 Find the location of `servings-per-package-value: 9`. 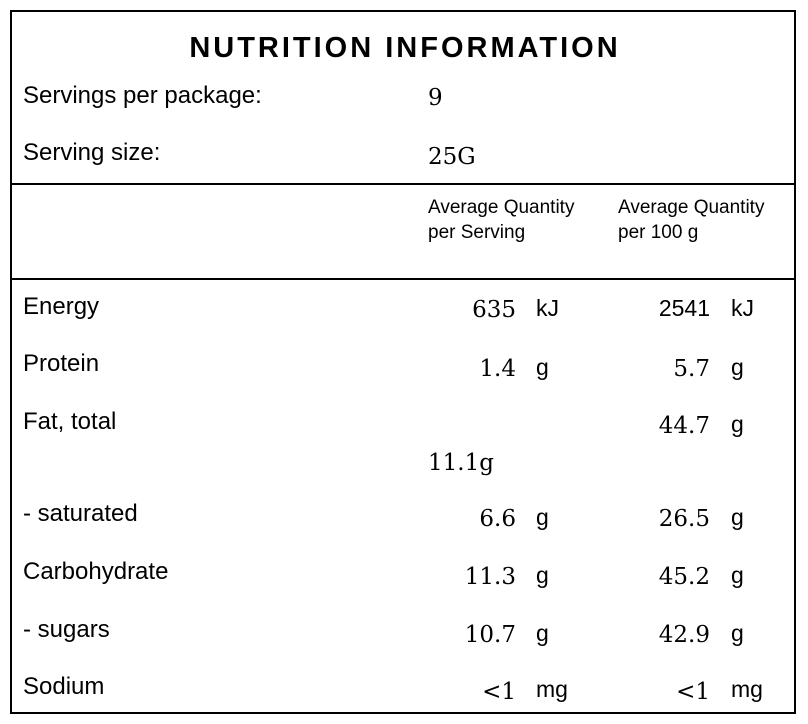

servings-per-package-value: 9 is located at coordinates (435, 98).